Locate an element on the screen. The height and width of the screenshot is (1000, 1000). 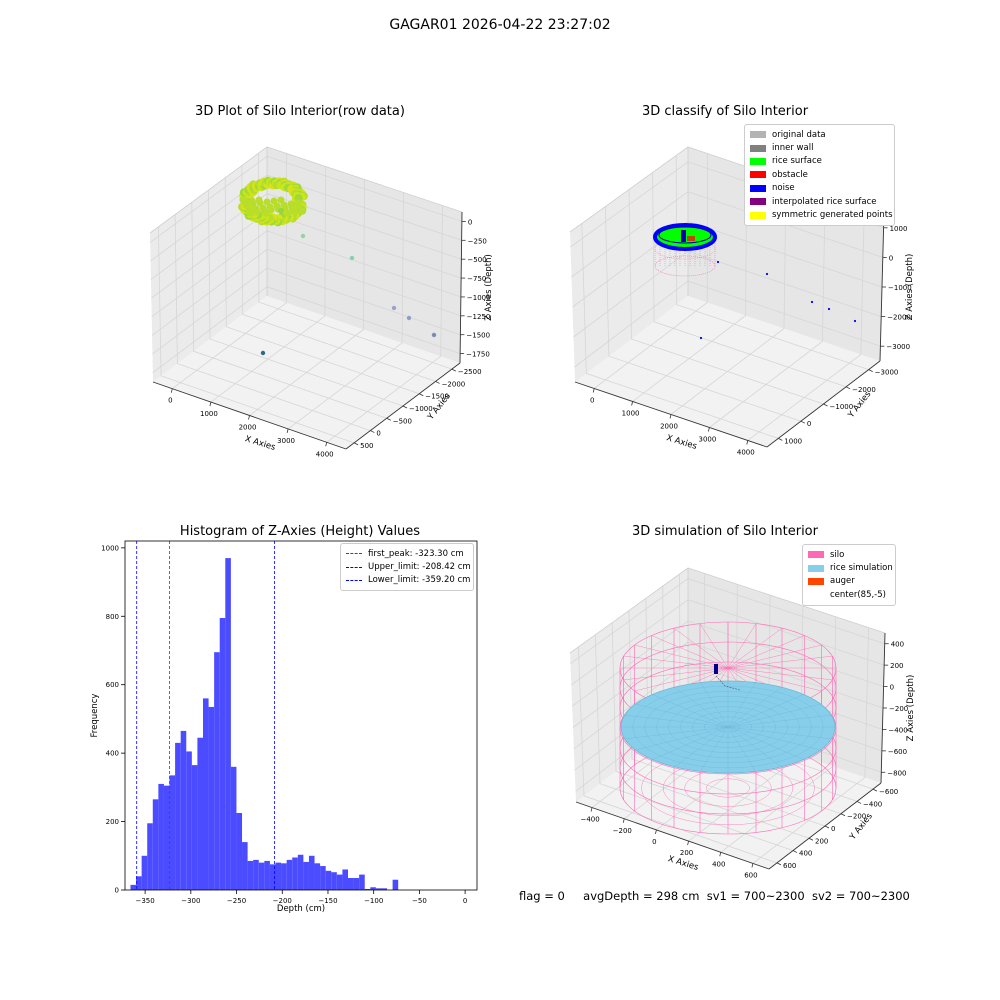
sv1-text: sv1 = 700~2300 is located at coordinates (755, 896).